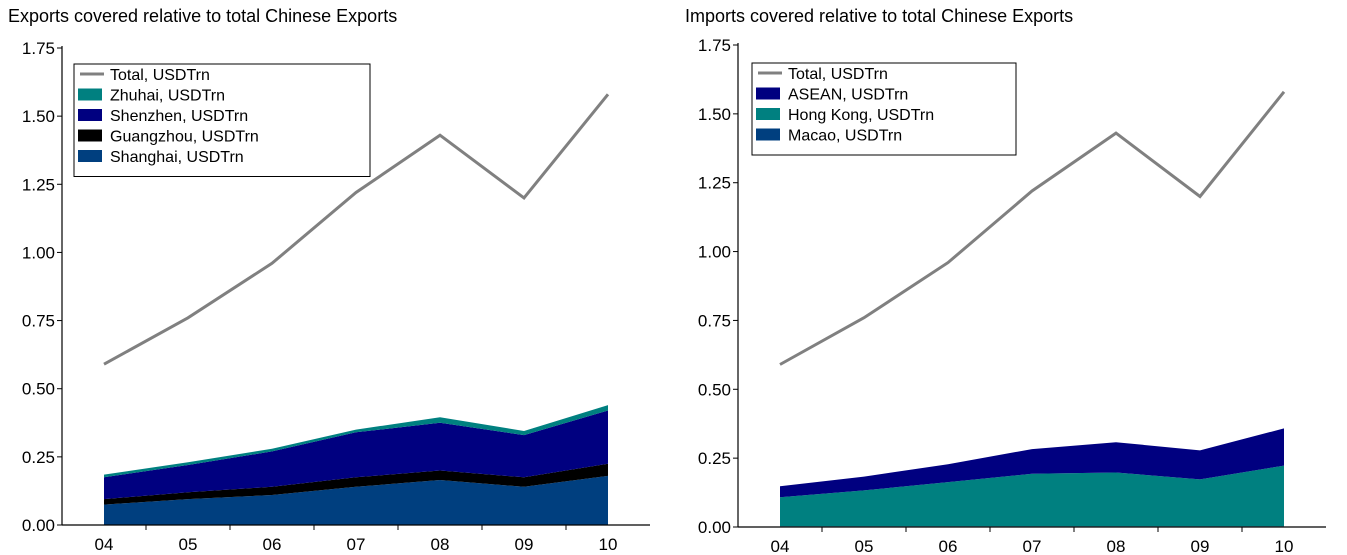 The image size is (1347, 555). Describe the element at coordinates (90, 135) in the screenshot. I see `legend-swatch-guangzhou-usdtrn` at that location.